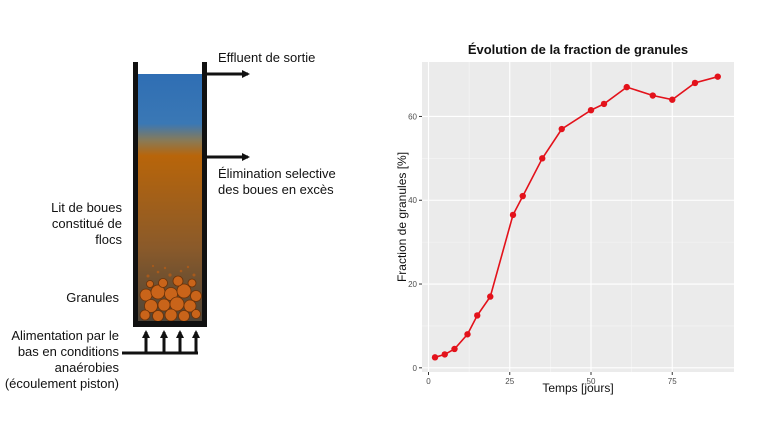 The width and height of the screenshot is (760, 440). Describe the element at coordinates (86, 367) in the screenshot. I see `feed-label-line3: anaérobies` at that location.